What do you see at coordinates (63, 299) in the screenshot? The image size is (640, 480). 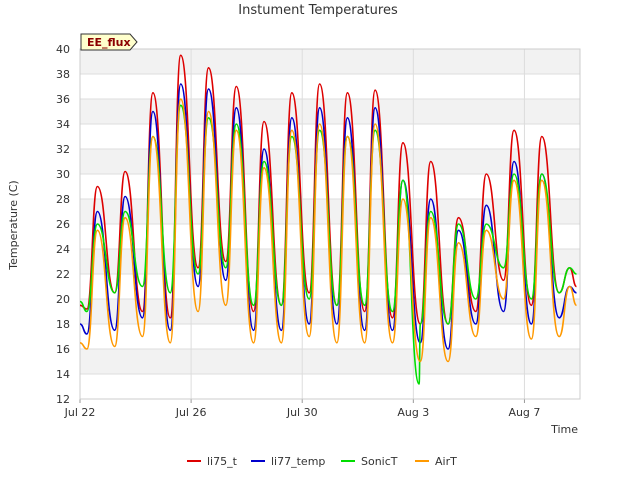 I see `y-tick-label: 20` at bounding box center [63, 299].